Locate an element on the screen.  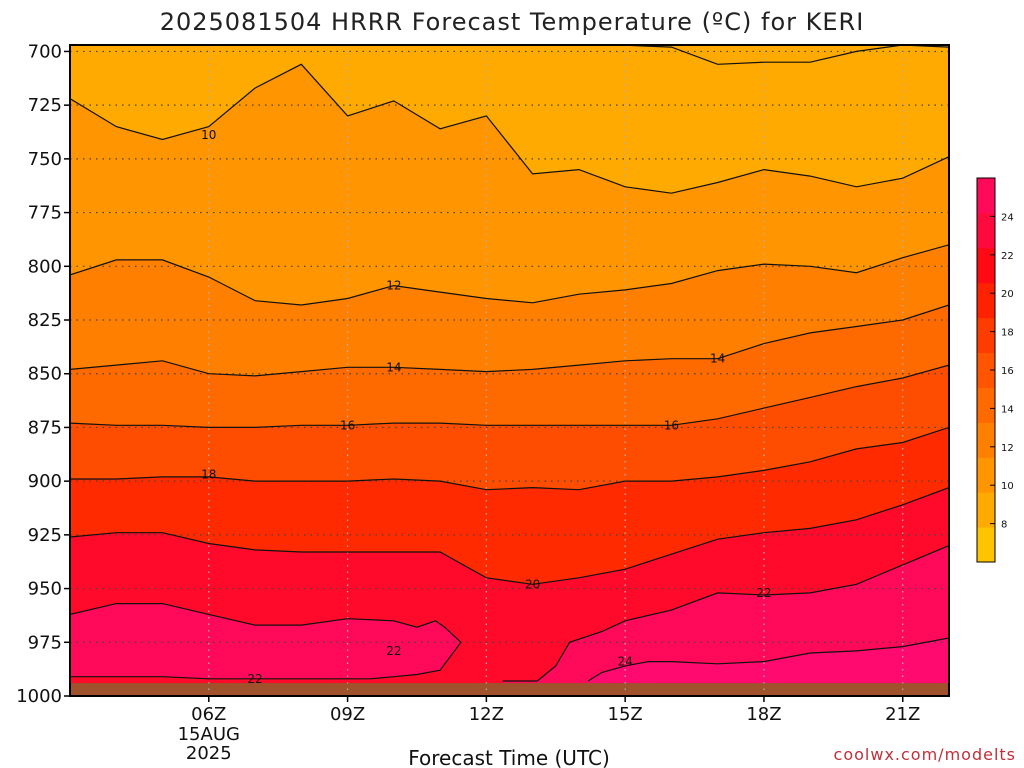
x-tick-label-06Z: 06Z is located at coordinates (208, 714).